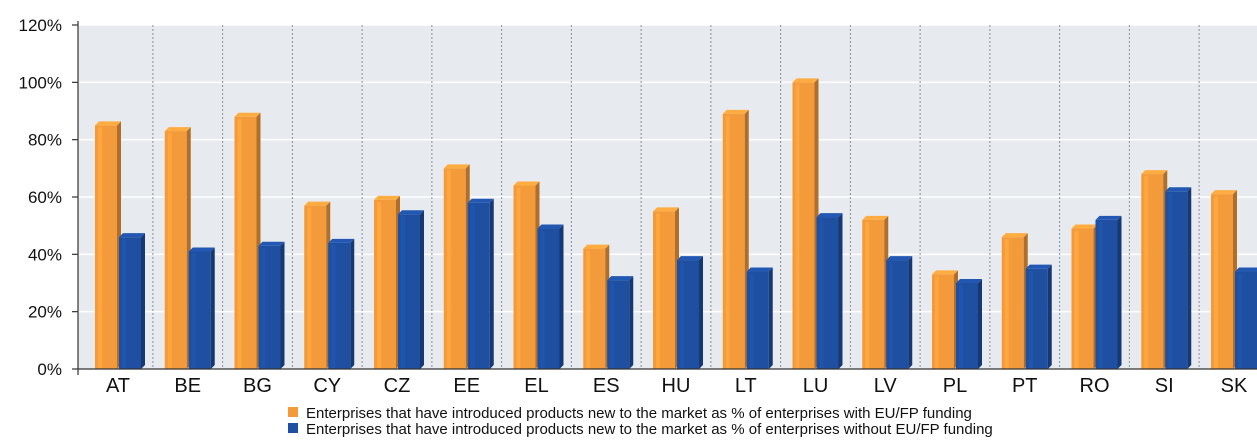  Describe the element at coordinates (257, 386) in the screenshot. I see `x-tick-label-bg: BG` at that location.